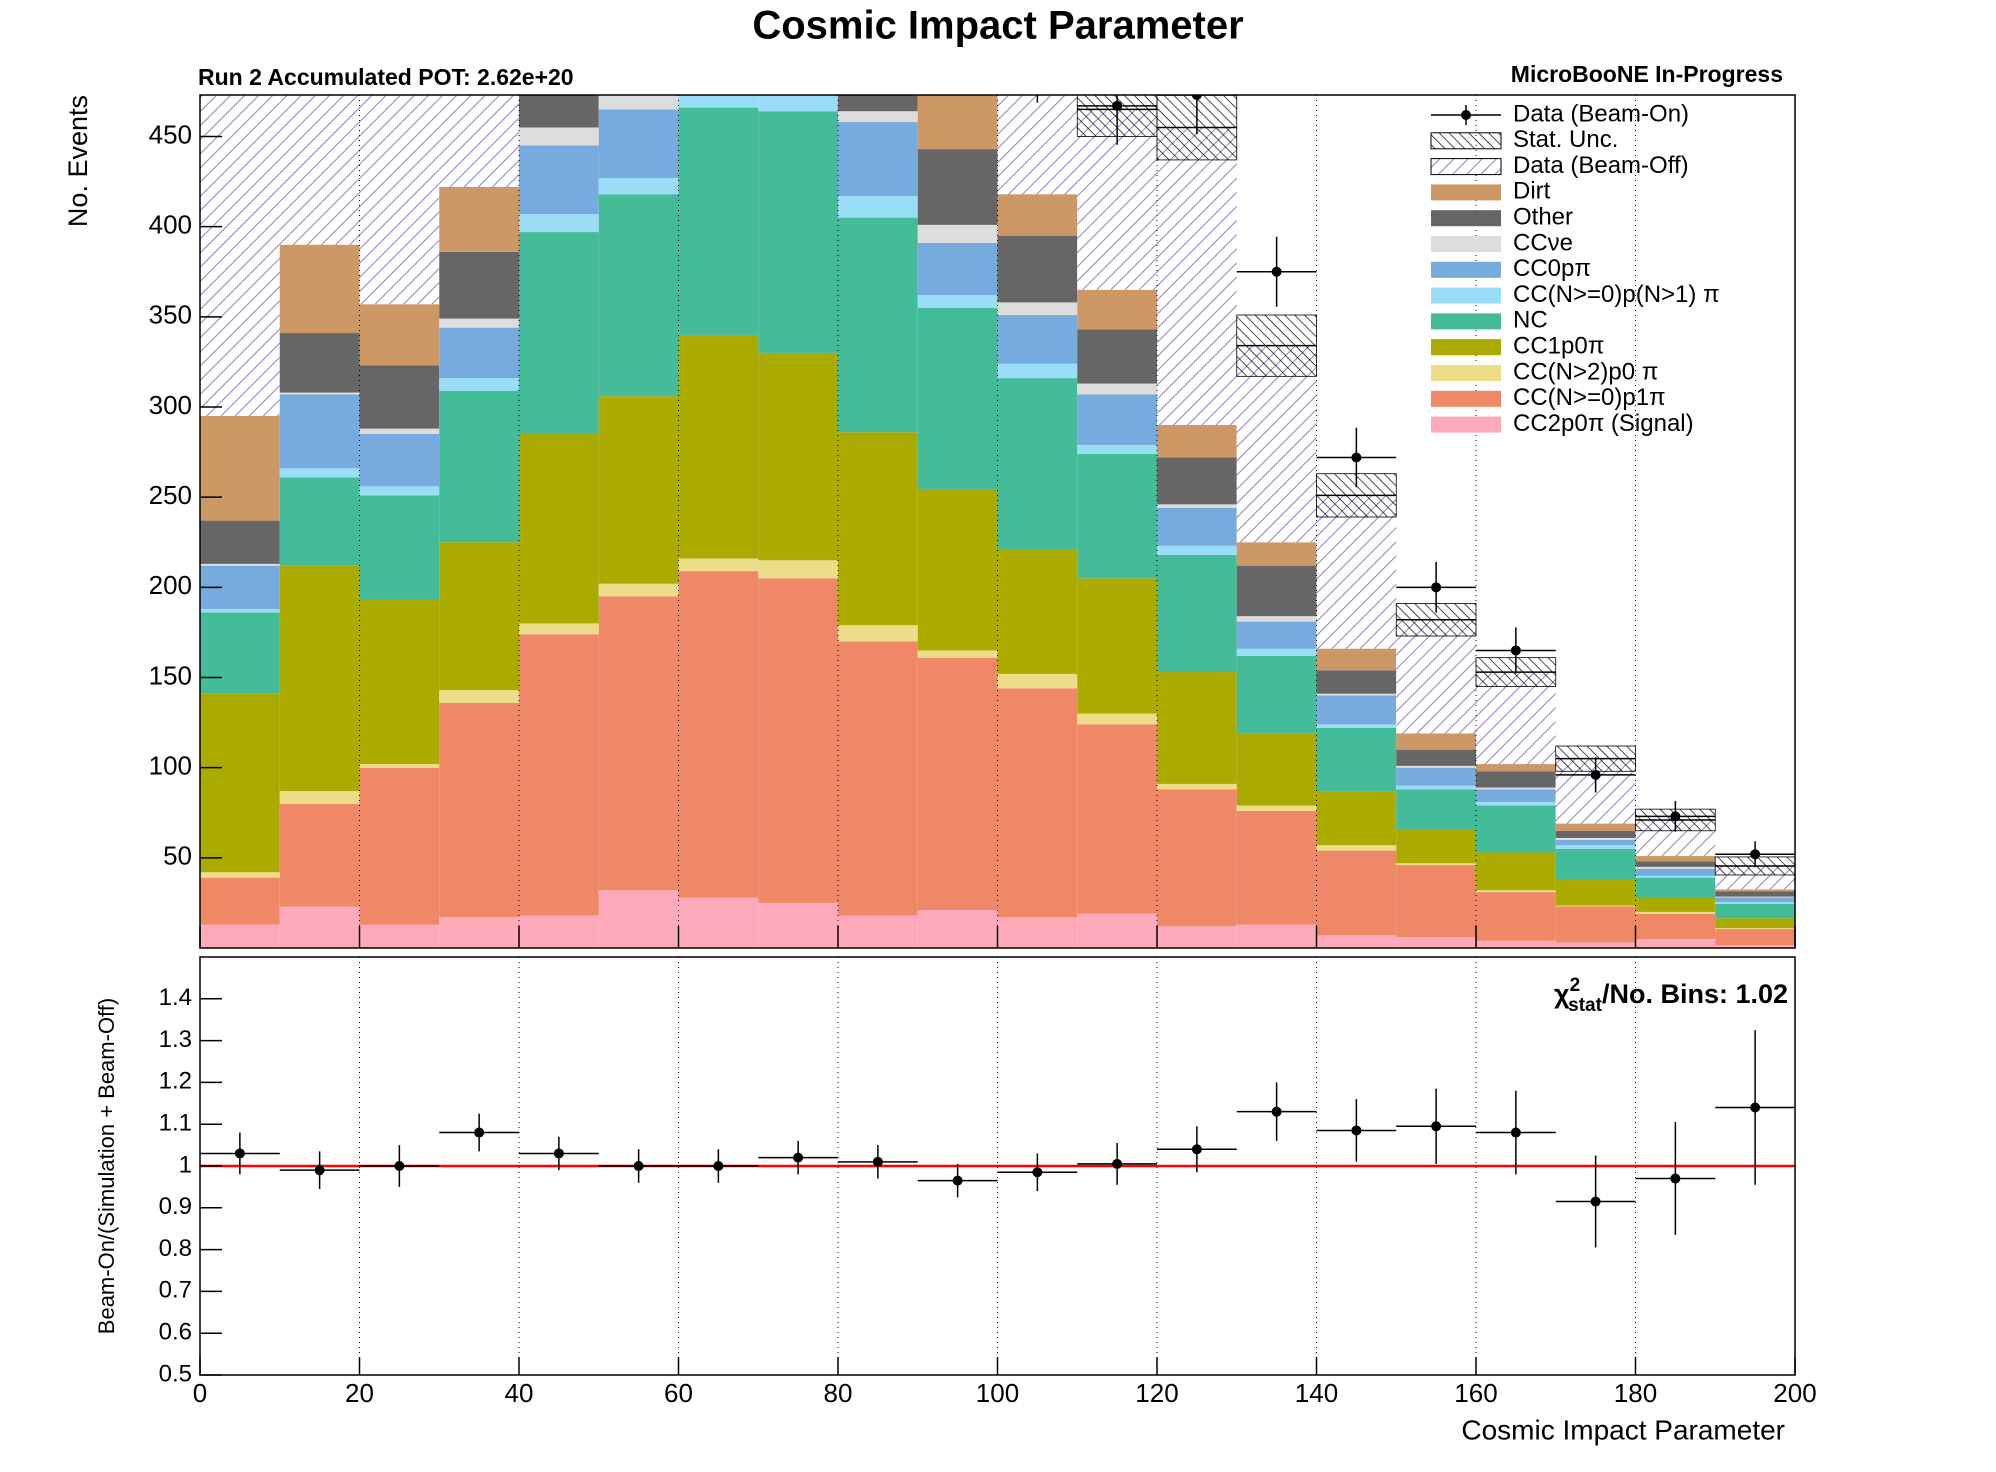  I want to click on y-tick-label: 0.6, so click(175, 1332).